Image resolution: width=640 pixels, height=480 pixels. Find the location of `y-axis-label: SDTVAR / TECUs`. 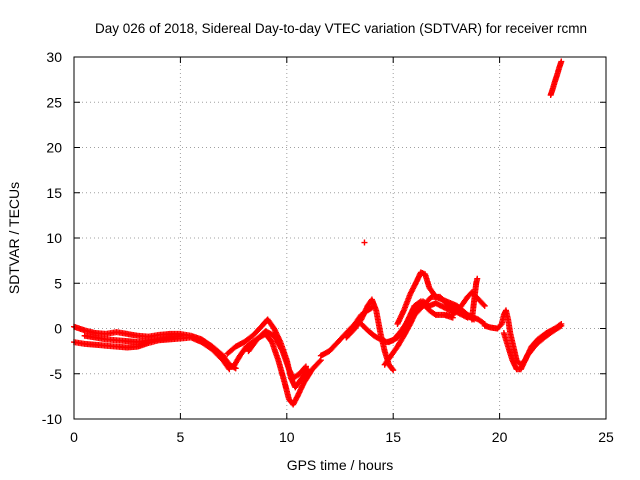

y-axis-label: SDTVAR / TECUs is located at coordinates (14, 238).